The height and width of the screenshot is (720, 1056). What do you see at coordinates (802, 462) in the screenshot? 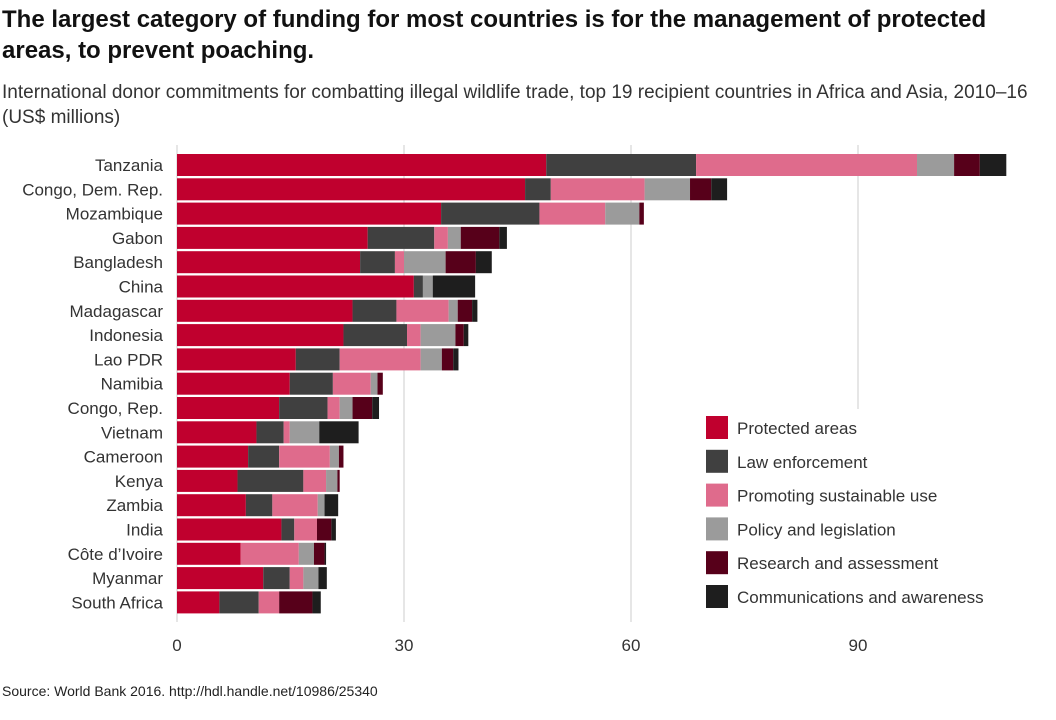
I see `legend-label: Law enforcement` at bounding box center [802, 462].